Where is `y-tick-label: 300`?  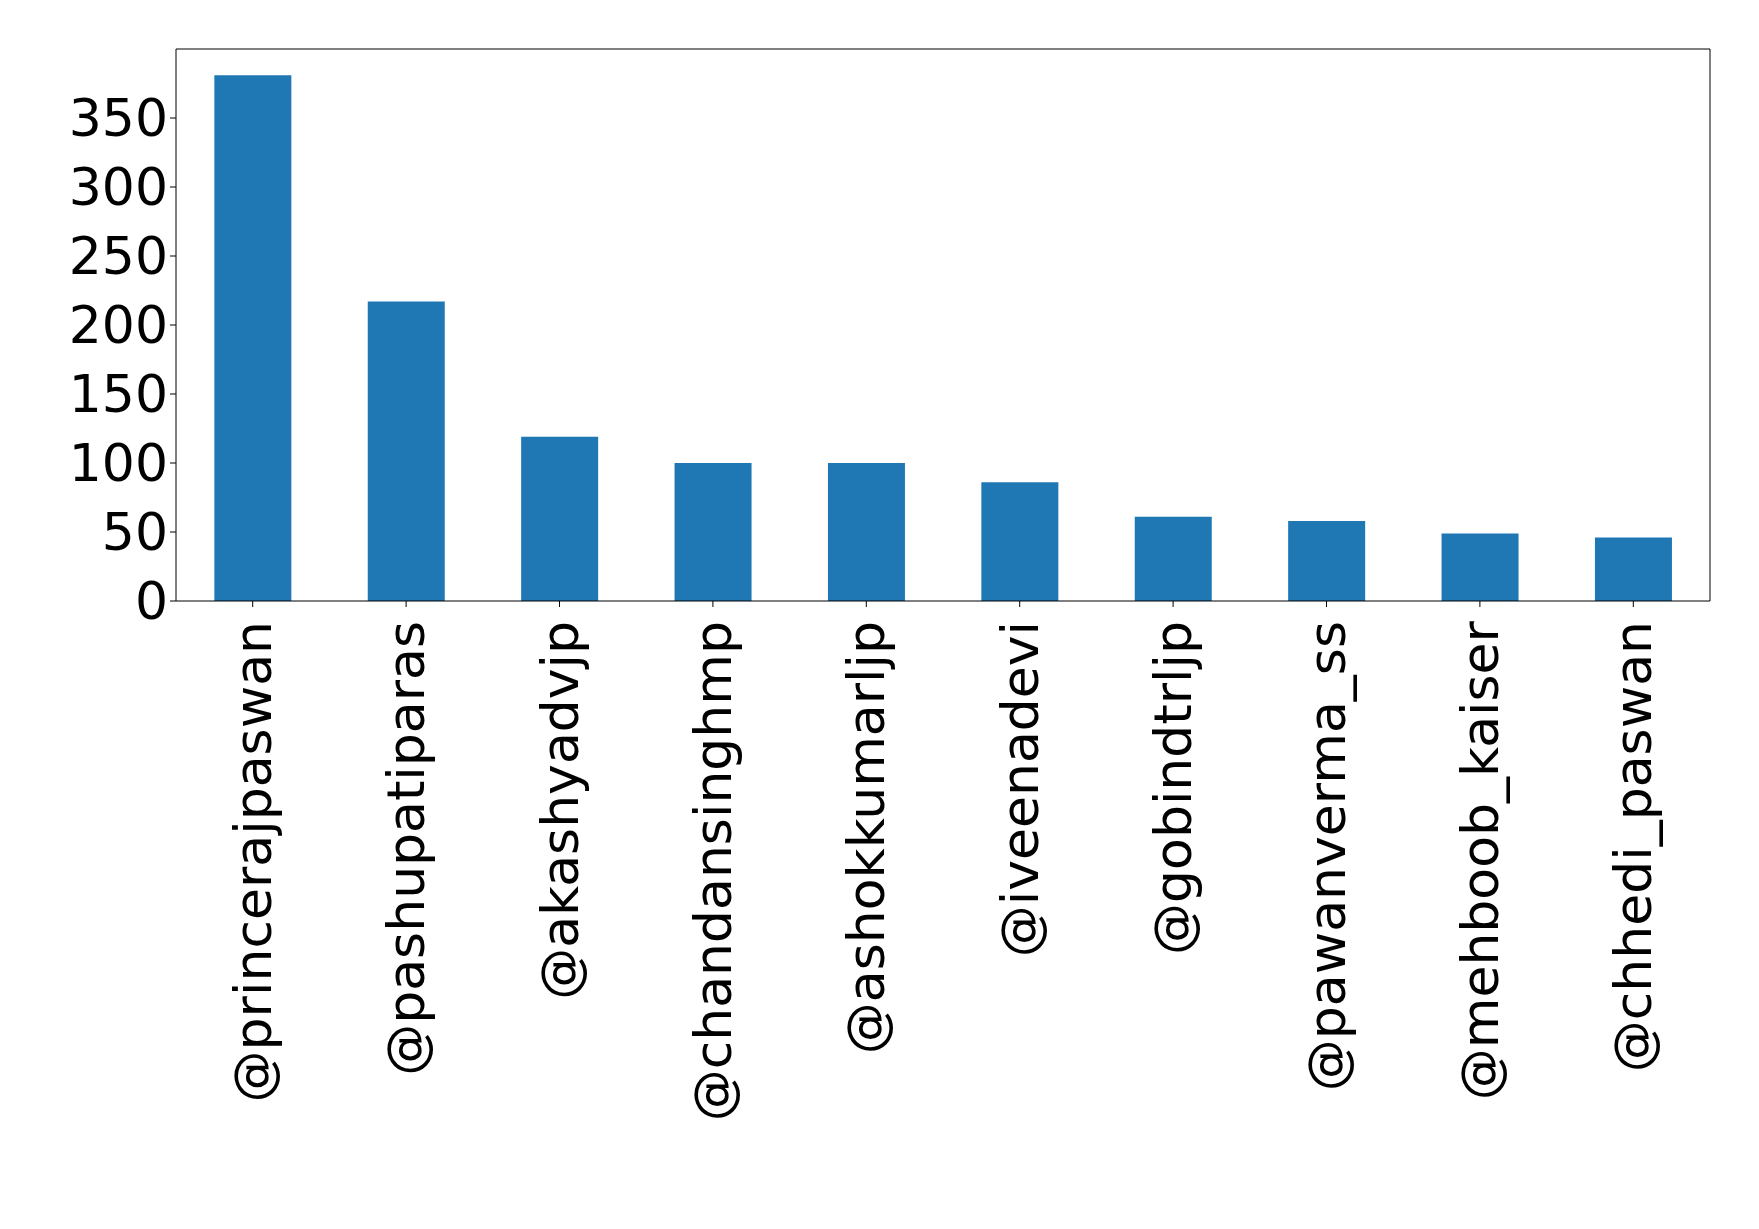 y-tick-label: 300 is located at coordinates (118, 187).